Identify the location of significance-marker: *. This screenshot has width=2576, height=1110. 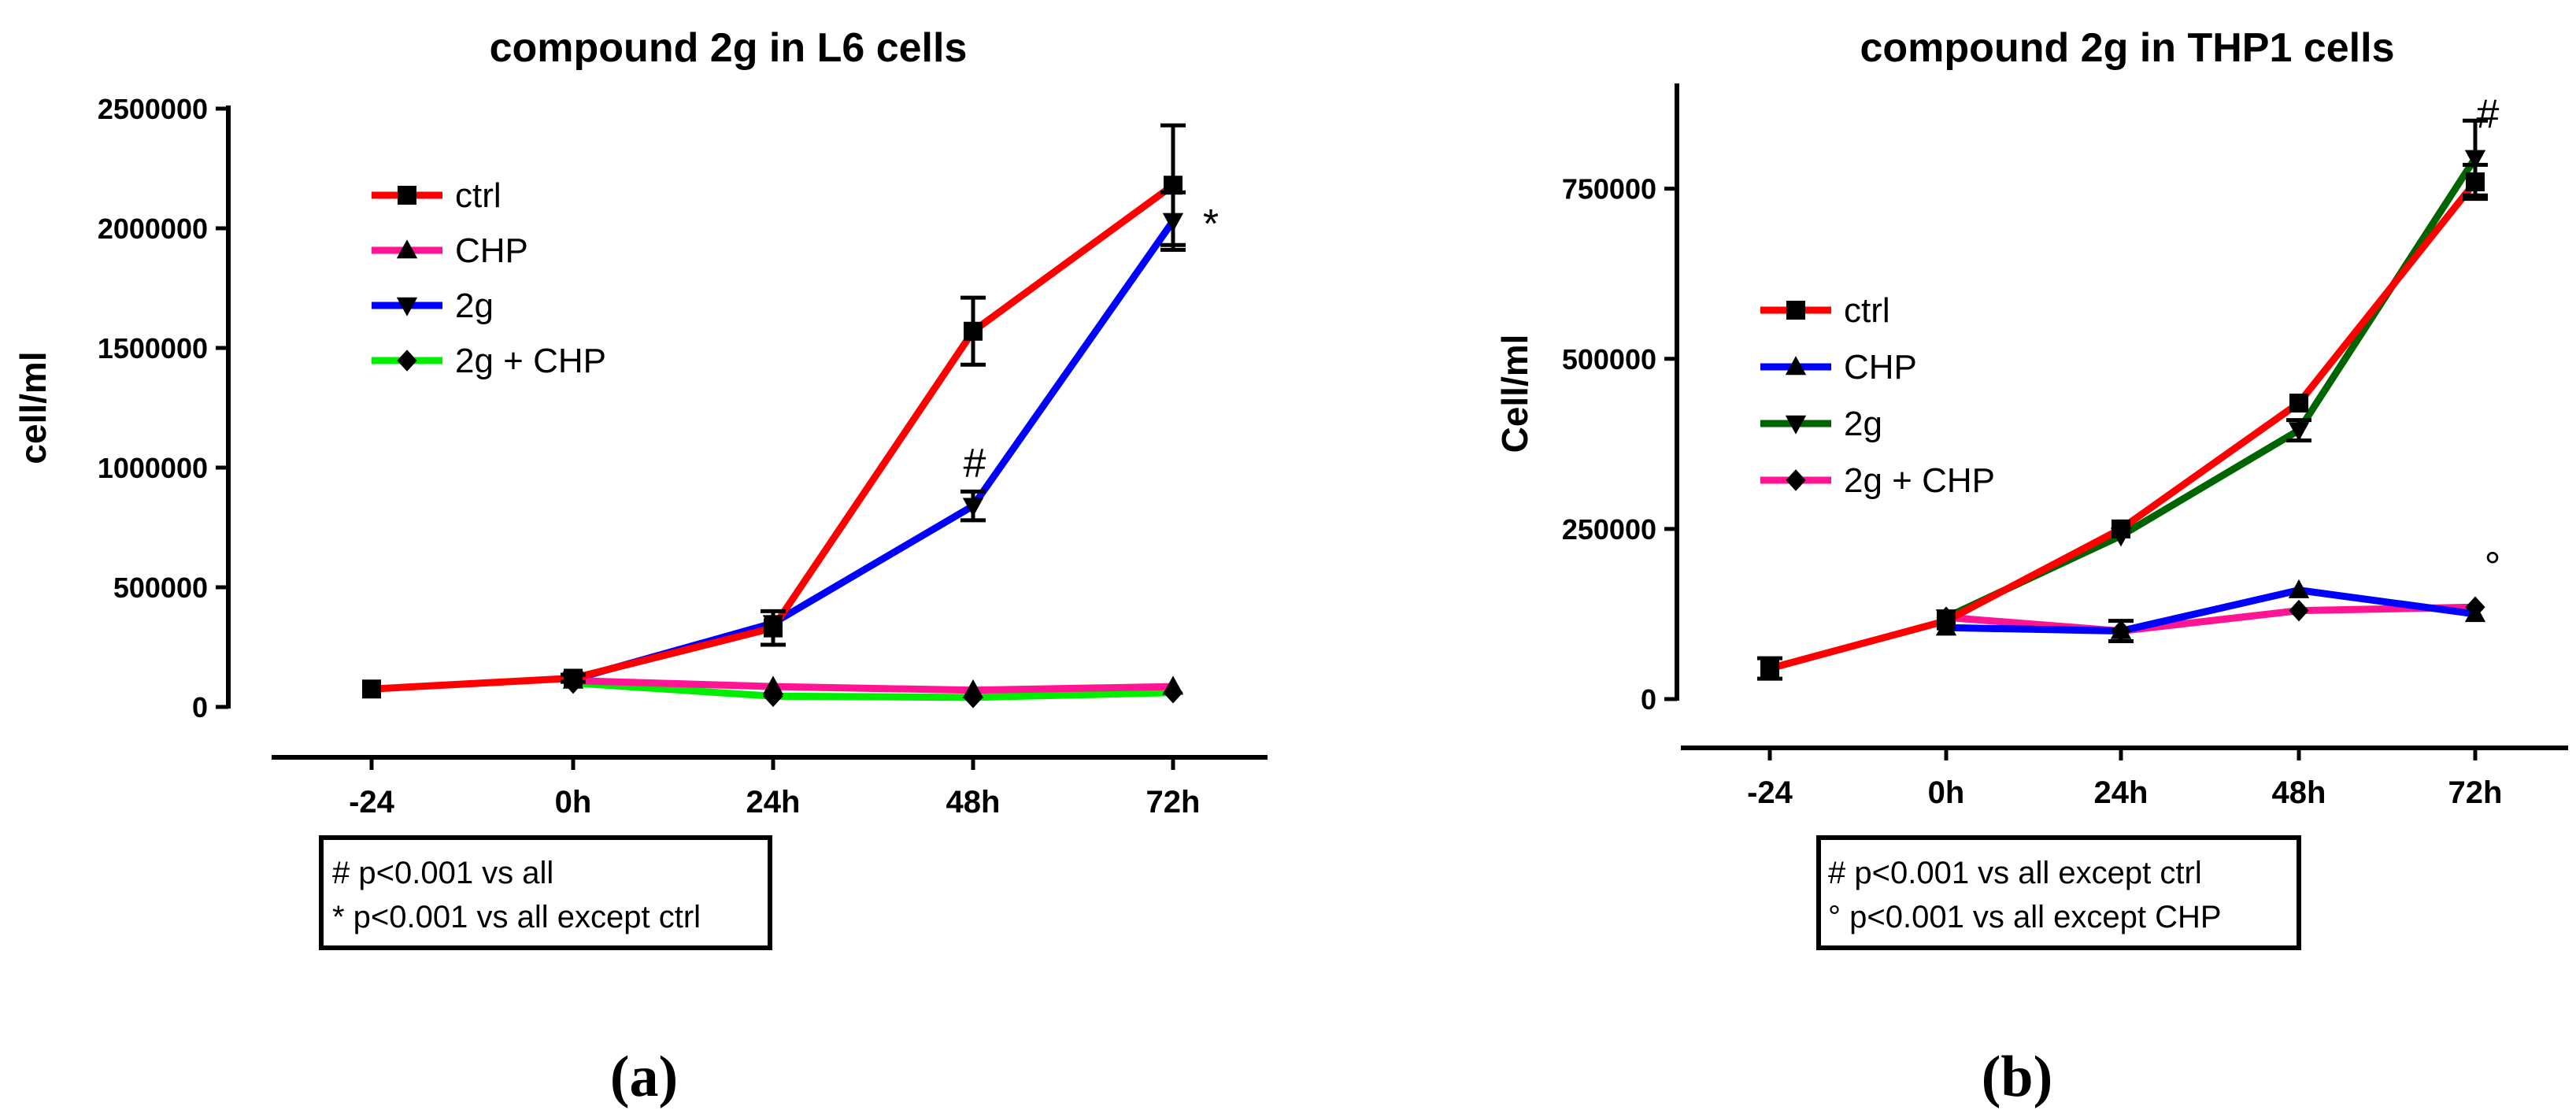
(1211, 224).